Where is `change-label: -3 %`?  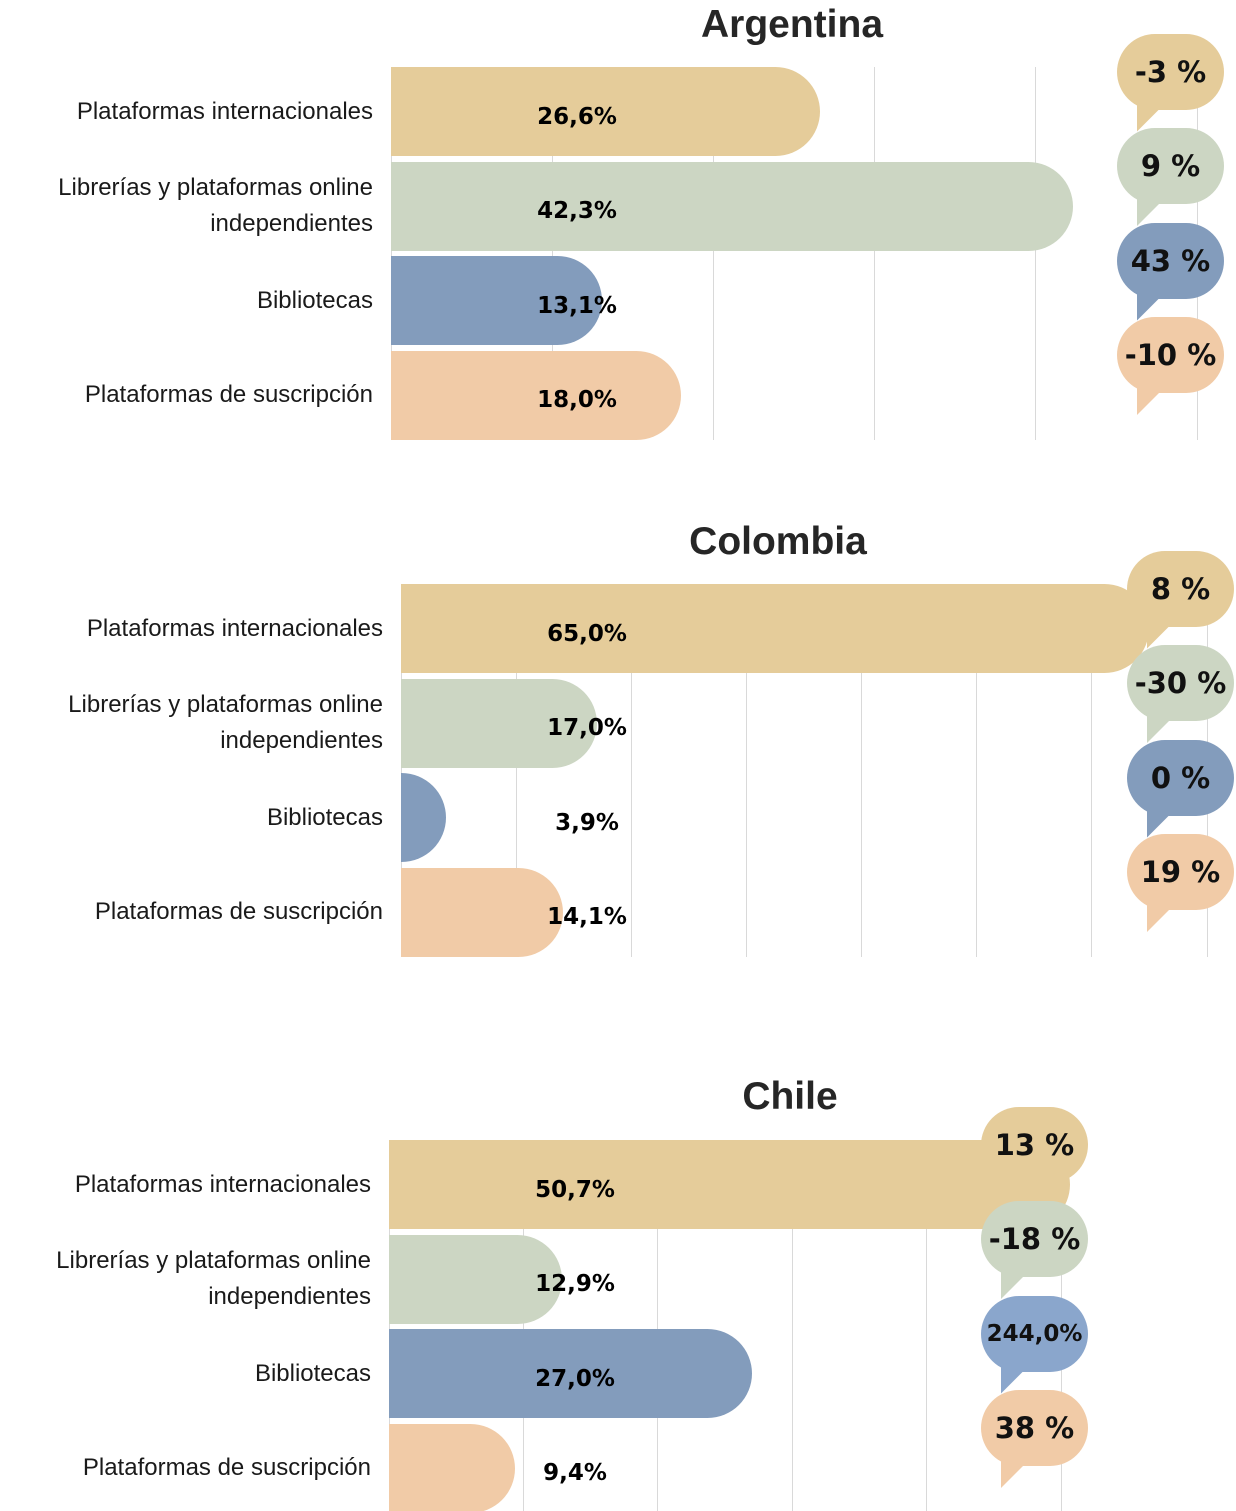
change-label: -3 % is located at coordinates (1170, 71).